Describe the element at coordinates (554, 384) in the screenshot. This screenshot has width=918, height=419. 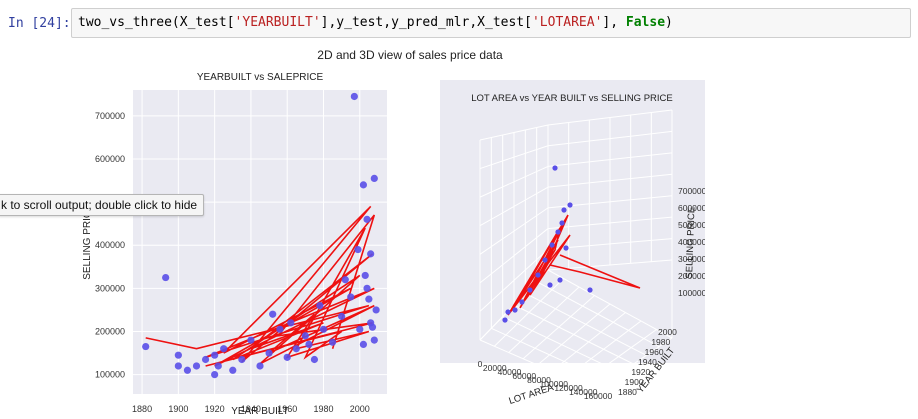
I see `chart-3d-xtick: 100000` at that location.